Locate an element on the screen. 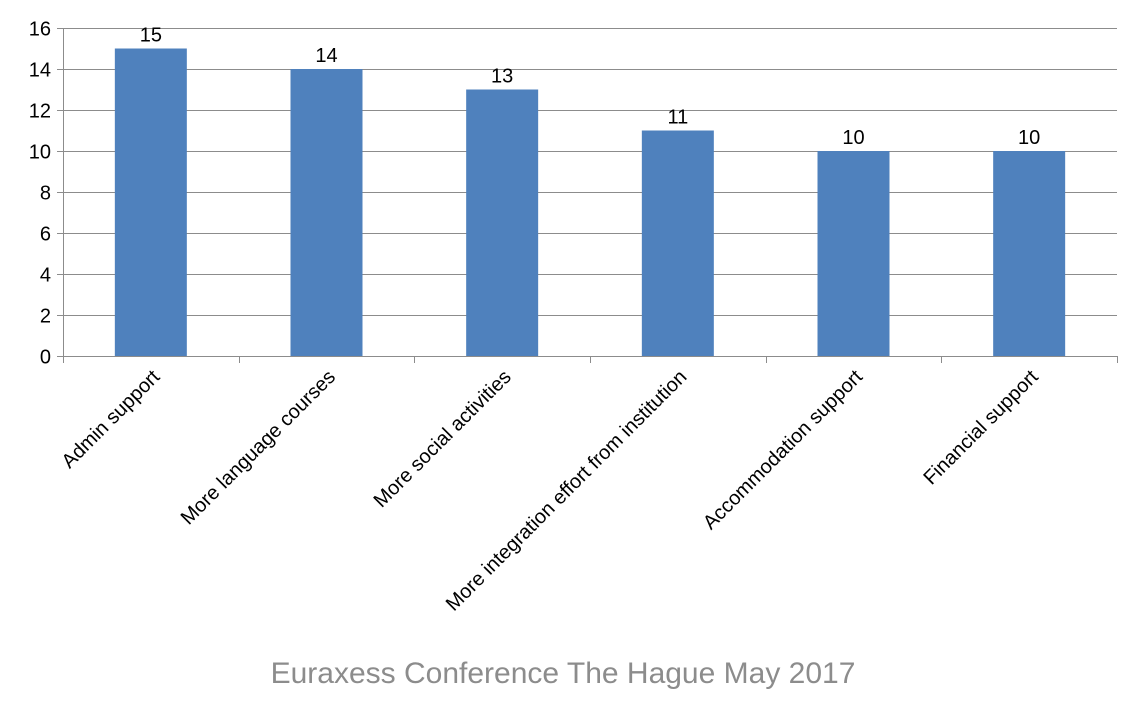 The image size is (1126, 708). y-tick-label: 16 is located at coordinates (40, 30).